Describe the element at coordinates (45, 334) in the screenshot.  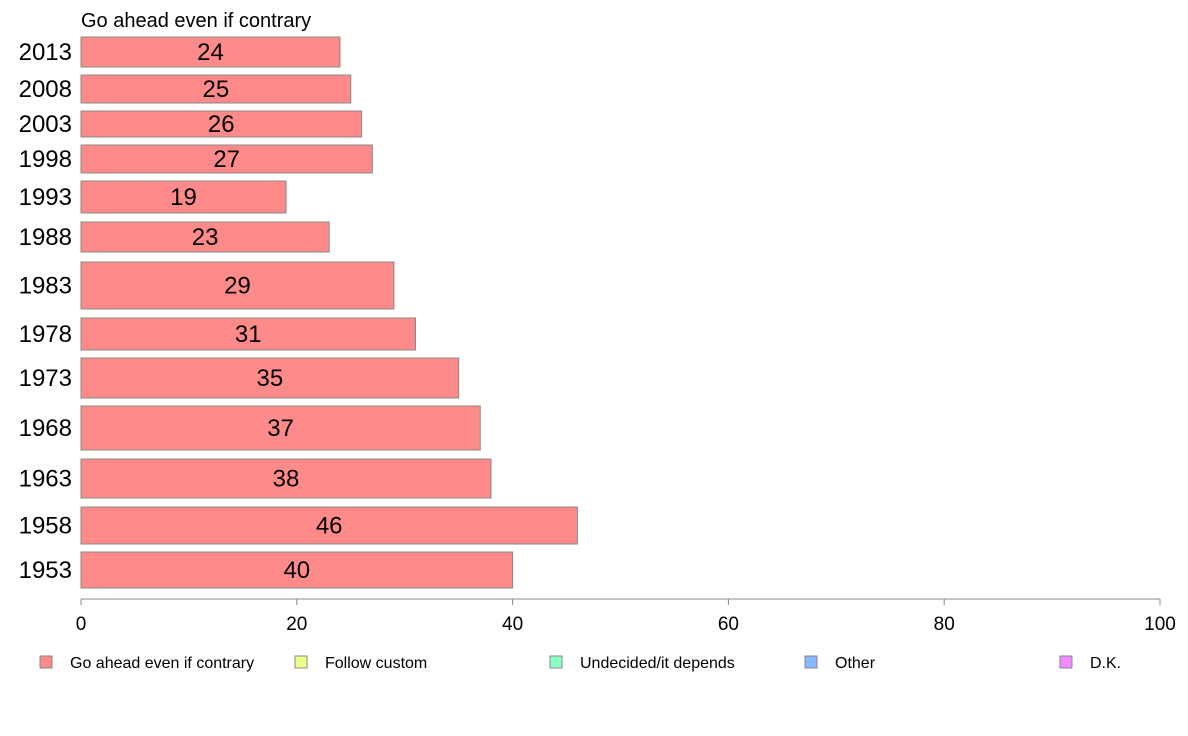
I see `category-label: 1978` at that location.